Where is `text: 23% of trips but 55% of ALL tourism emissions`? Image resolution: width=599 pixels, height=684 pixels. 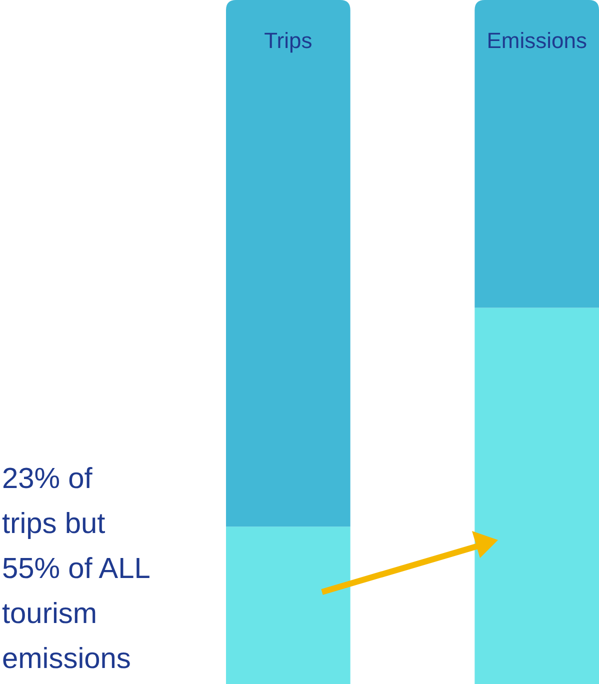
text: 23% of trips but 55% of ALL tourism emissions is located at coordinates (76, 569).